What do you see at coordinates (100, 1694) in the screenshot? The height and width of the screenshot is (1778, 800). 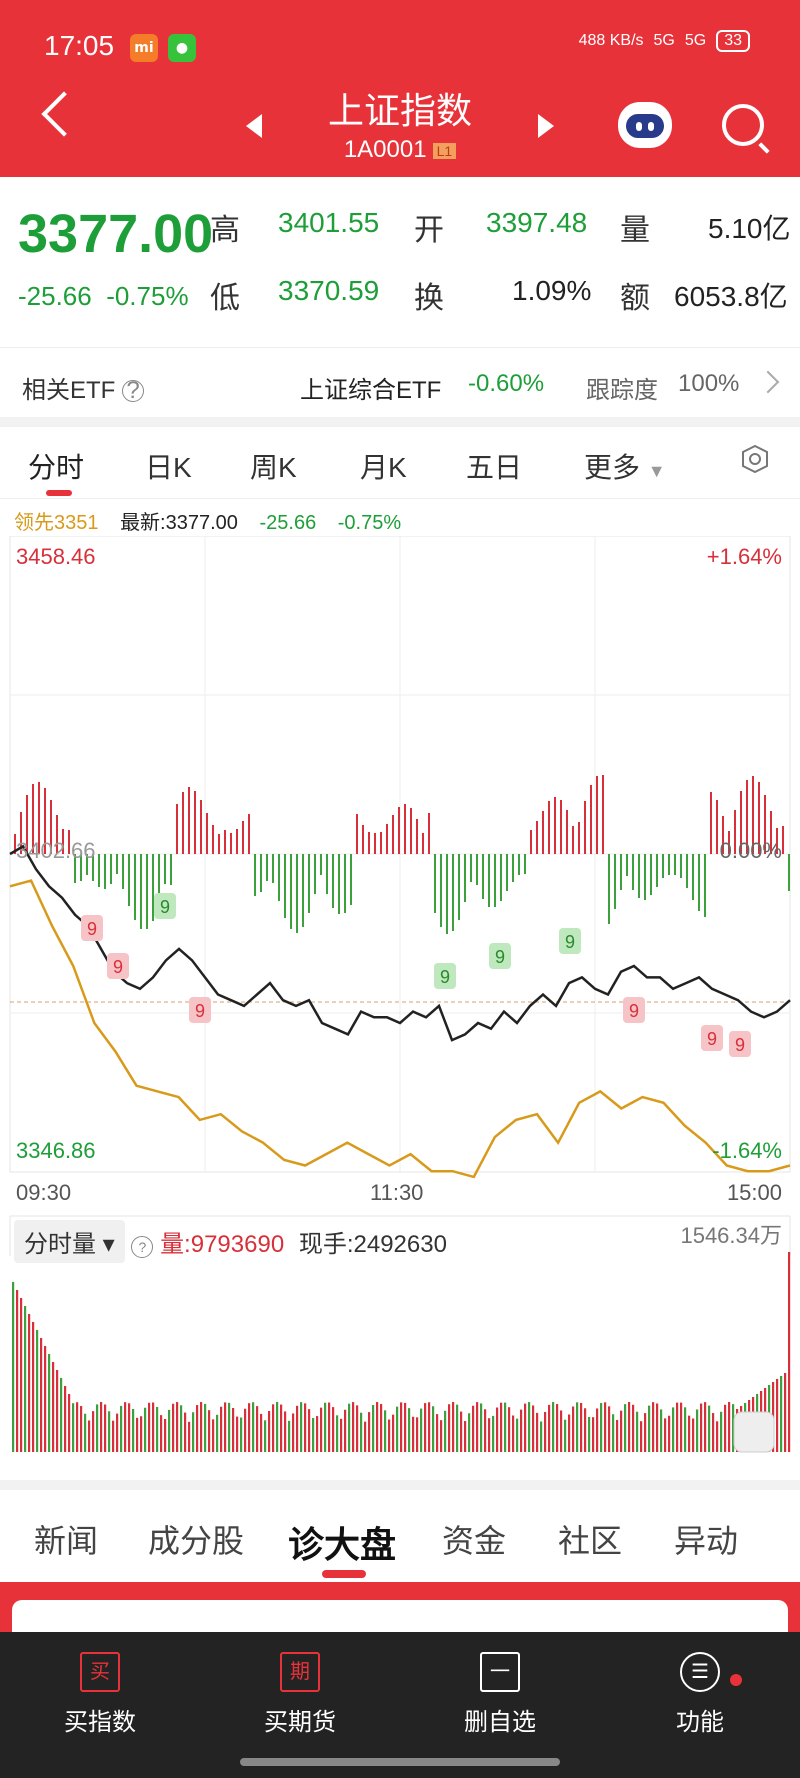 I see `buy-index-button: 买买指数` at bounding box center [100, 1694].